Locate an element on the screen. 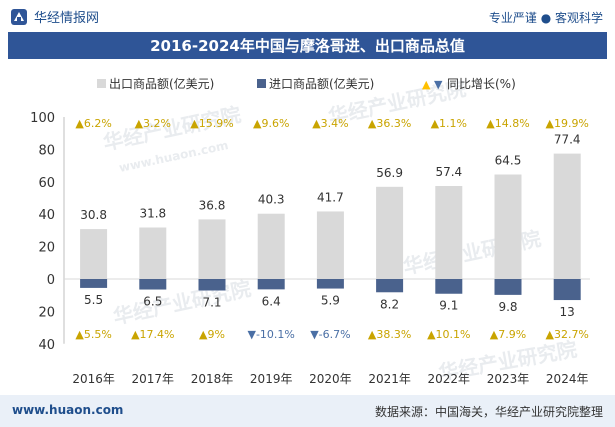  export-growth-label: ▲6.2% is located at coordinates (93, 123).